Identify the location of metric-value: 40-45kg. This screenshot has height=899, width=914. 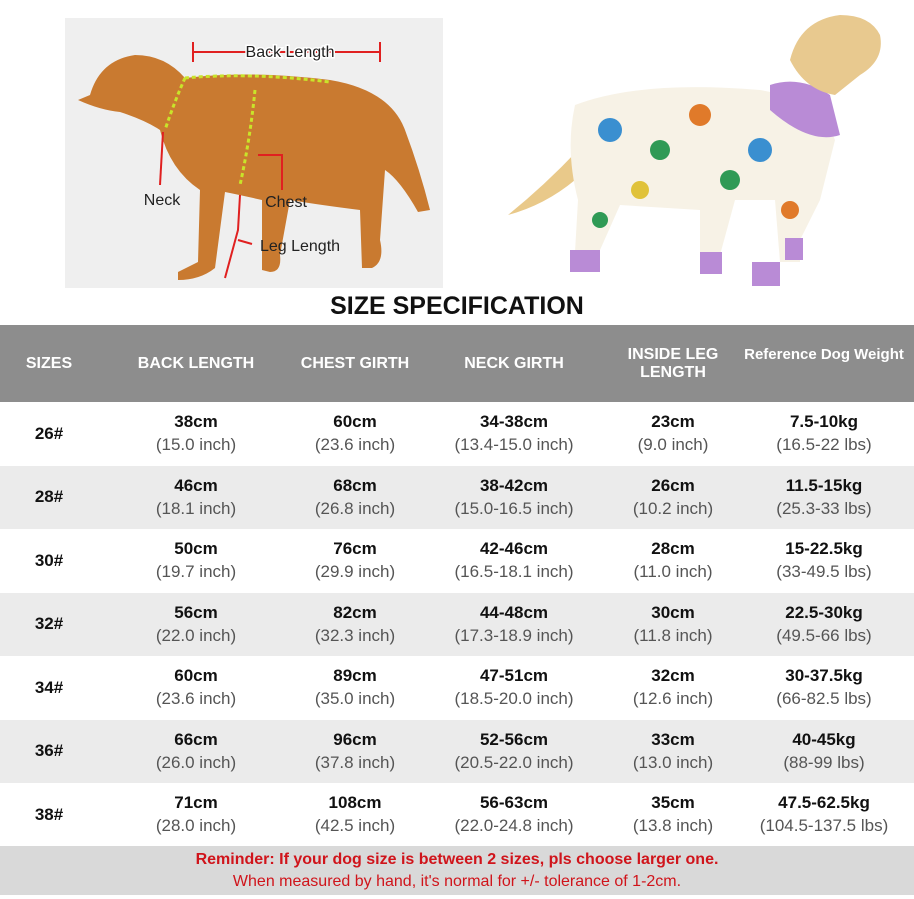
(824, 739).